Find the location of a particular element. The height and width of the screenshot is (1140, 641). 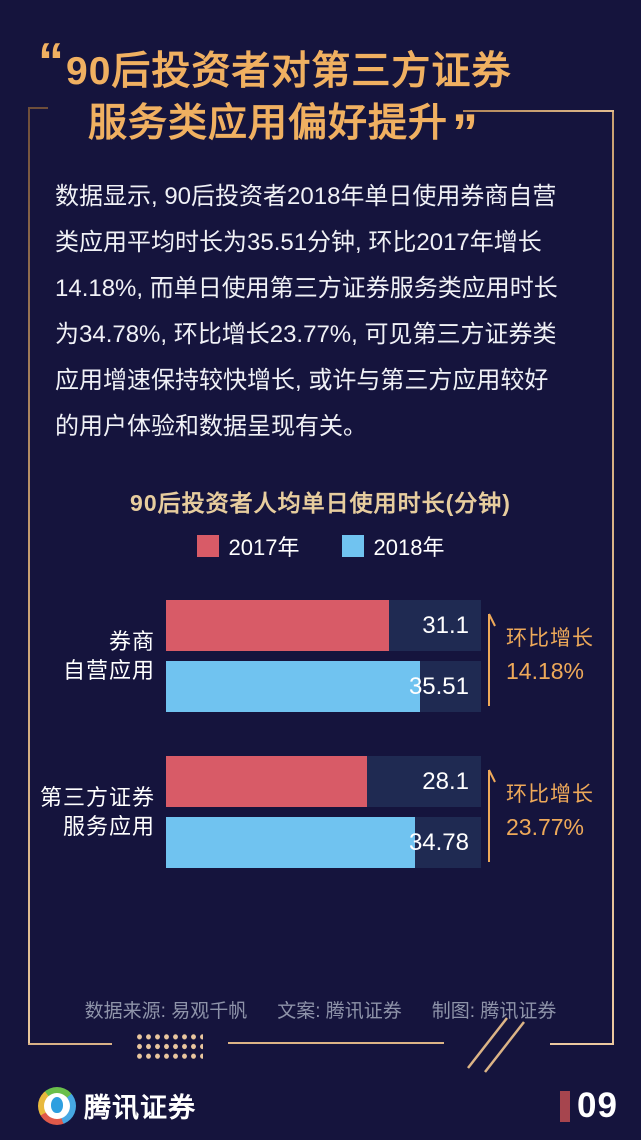

design-credit-text: 制图: 腾讯证券 is located at coordinates (494, 1011).